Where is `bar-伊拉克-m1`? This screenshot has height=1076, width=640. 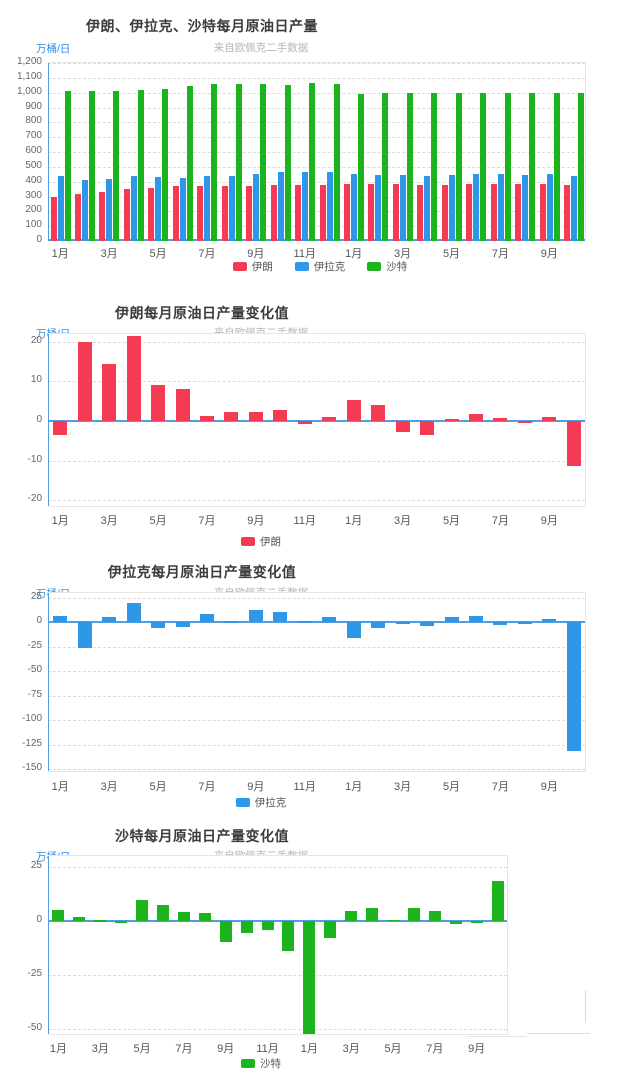
bar-伊拉克-m1 is located at coordinates (60, 619).